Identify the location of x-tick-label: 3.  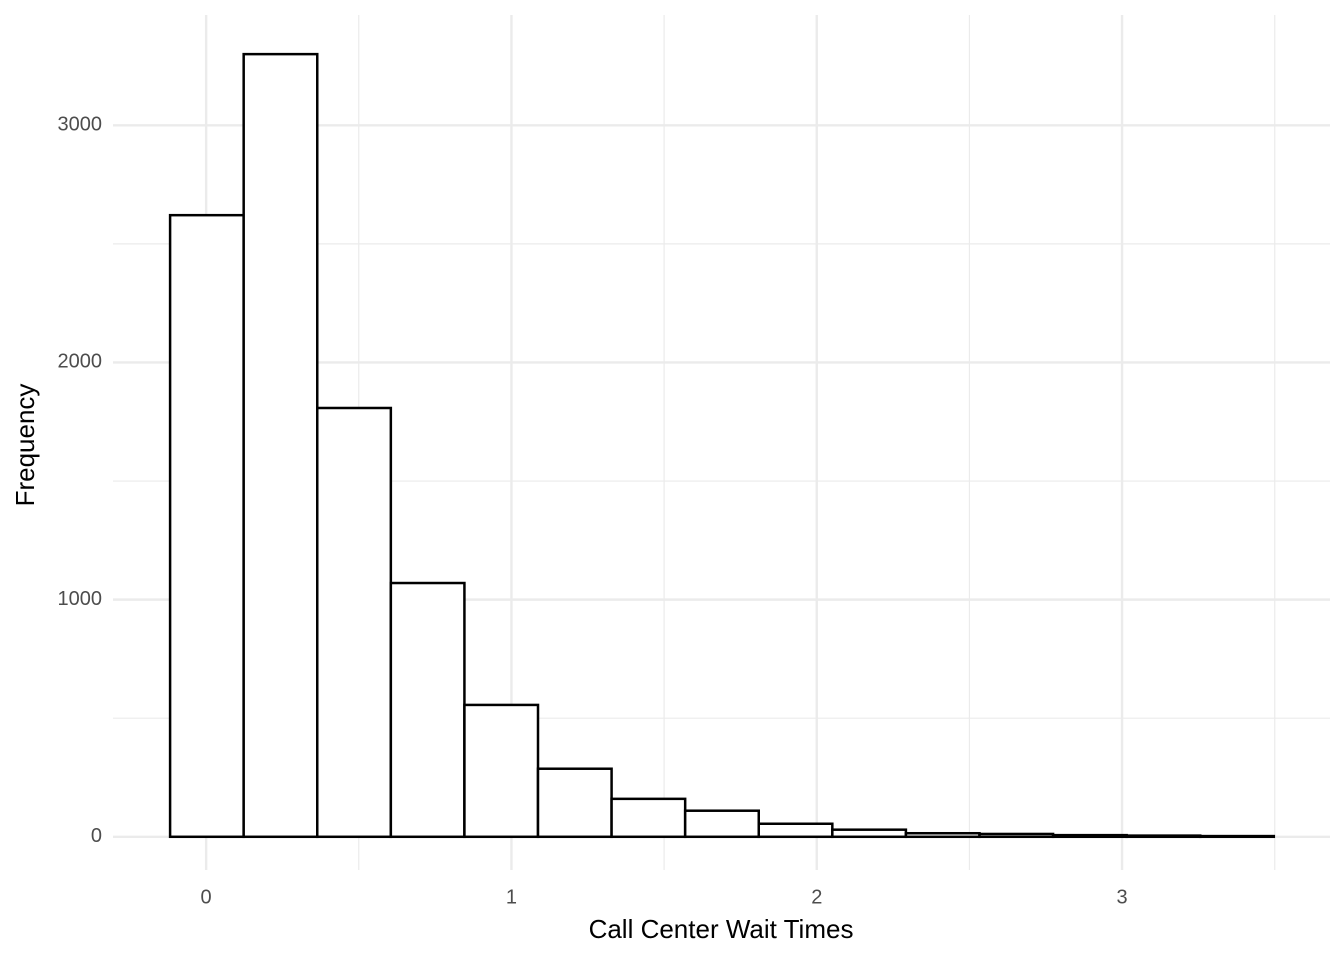
(1122, 897).